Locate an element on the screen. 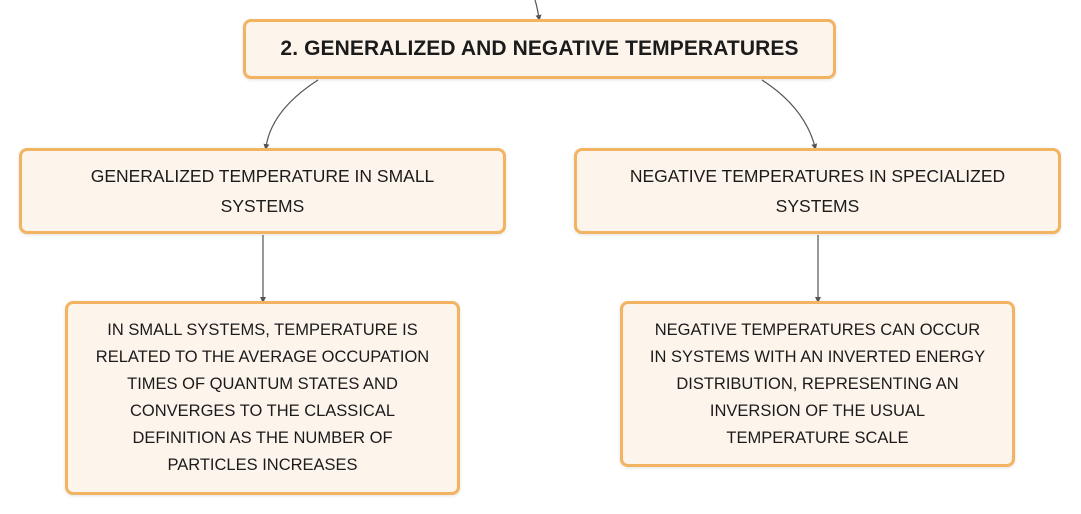  root-node: 2. GENERALIZED AND NEGATIVE TEMPERATURES is located at coordinates (539, 49).